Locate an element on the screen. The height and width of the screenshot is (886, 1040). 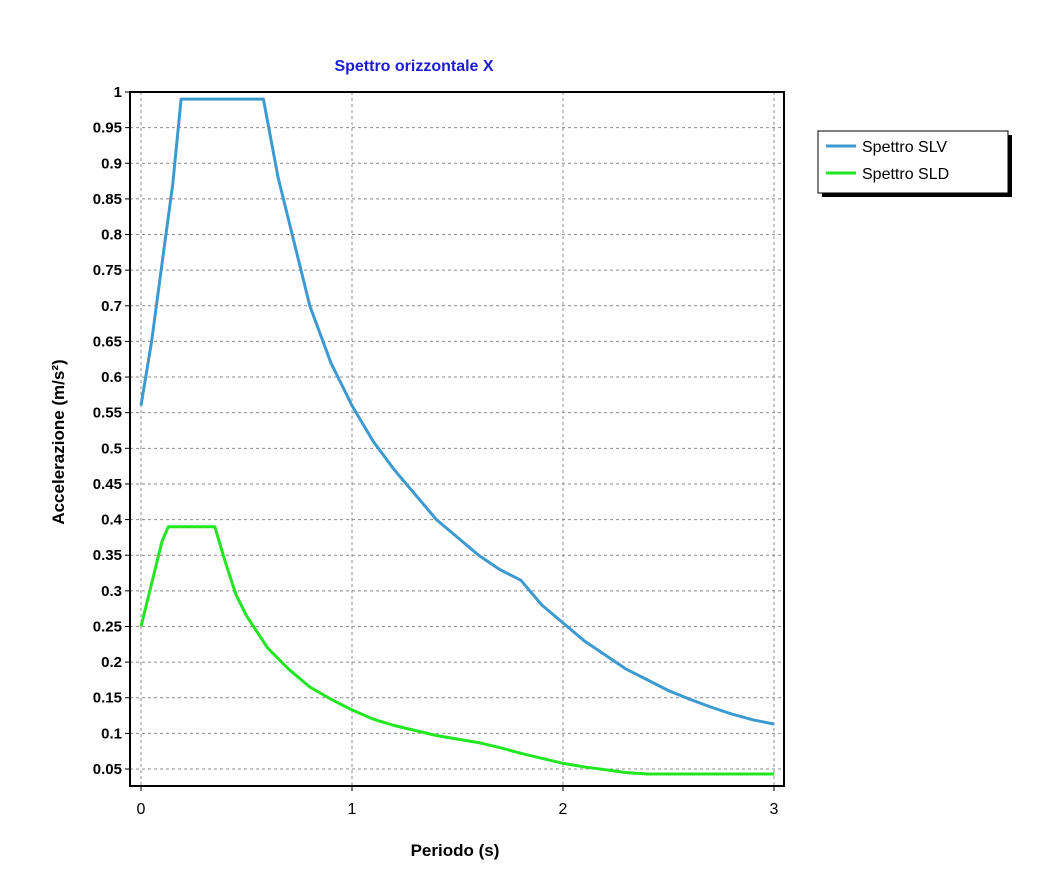
y-tick-label: 0.75 is located at coordinates (107, 270).